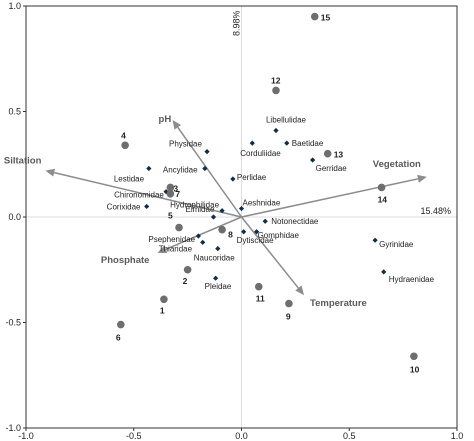  I want to click on vector-ph, so click(210, 172).